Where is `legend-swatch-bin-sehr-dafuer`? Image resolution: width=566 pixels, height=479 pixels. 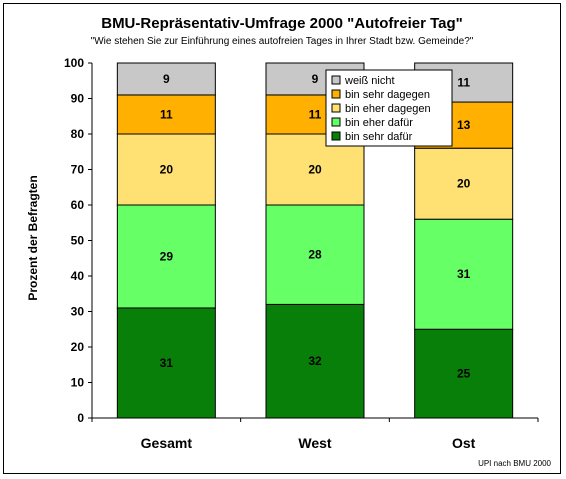 legend-swatch-bin-sehr-dafuer is located at coordinates (336, 136).